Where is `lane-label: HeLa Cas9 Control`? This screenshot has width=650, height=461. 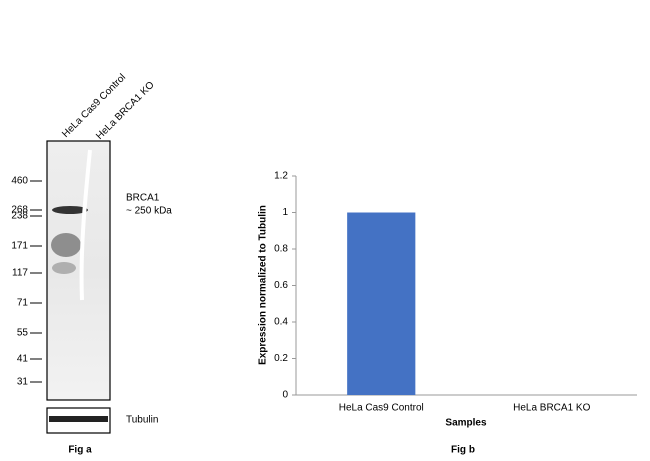 lane-label: HeLa Cas9 Control is located at coordinates (94, 106).